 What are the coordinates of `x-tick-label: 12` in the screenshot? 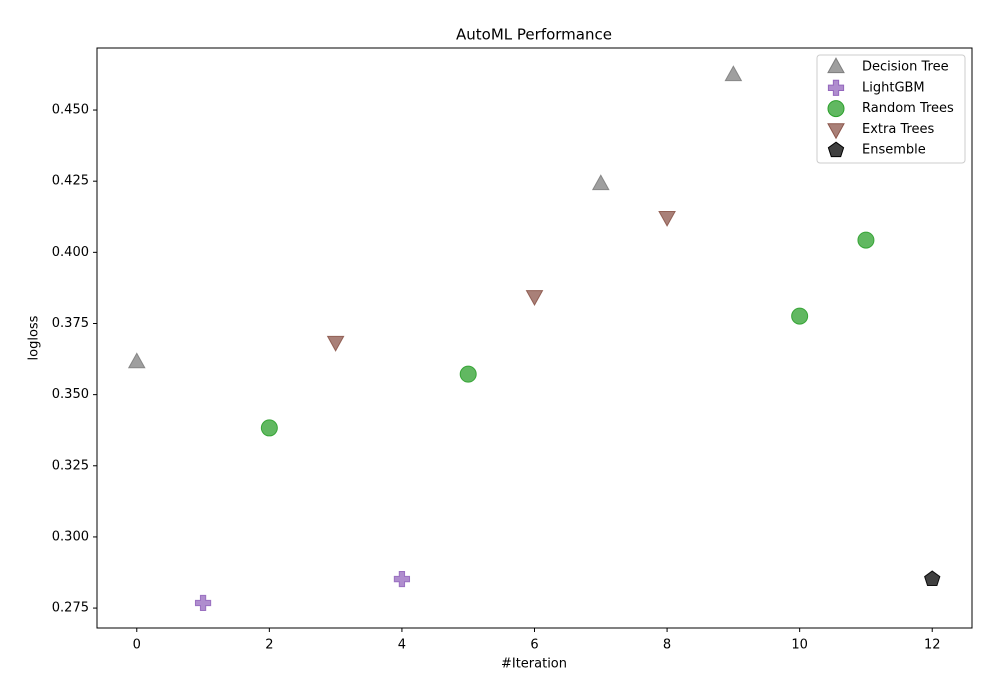 It's located at (932, 645).